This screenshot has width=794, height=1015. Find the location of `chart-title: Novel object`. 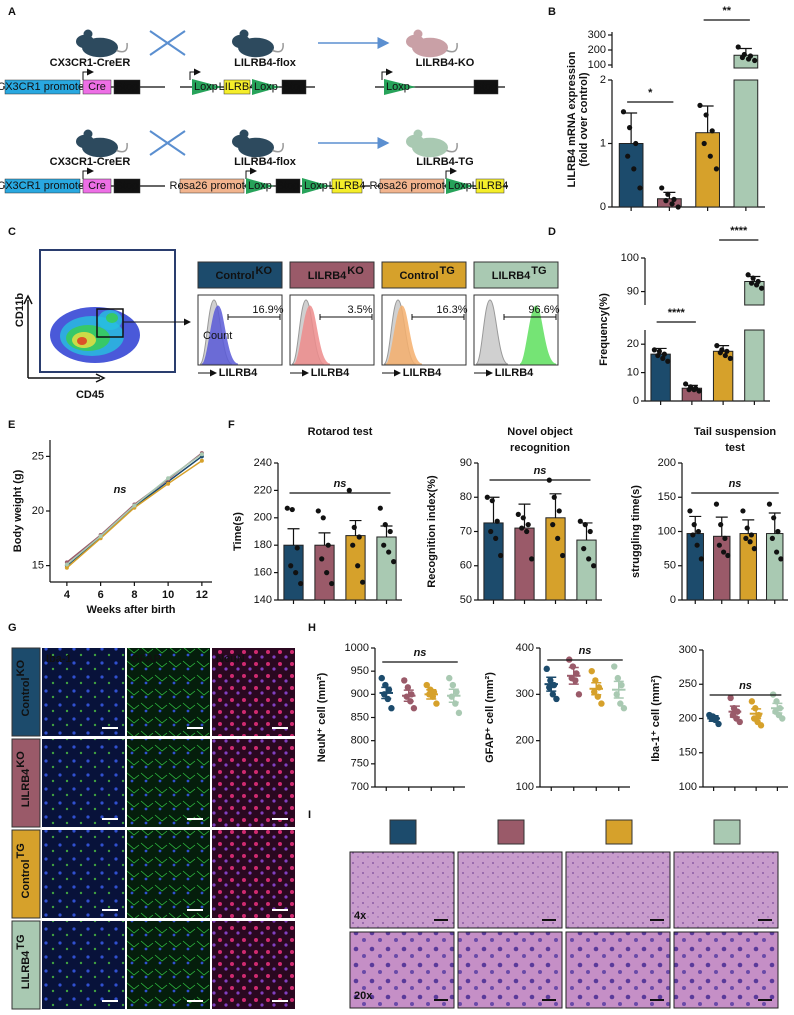

chart-title: Novel object is located at coordinates (540, 432).